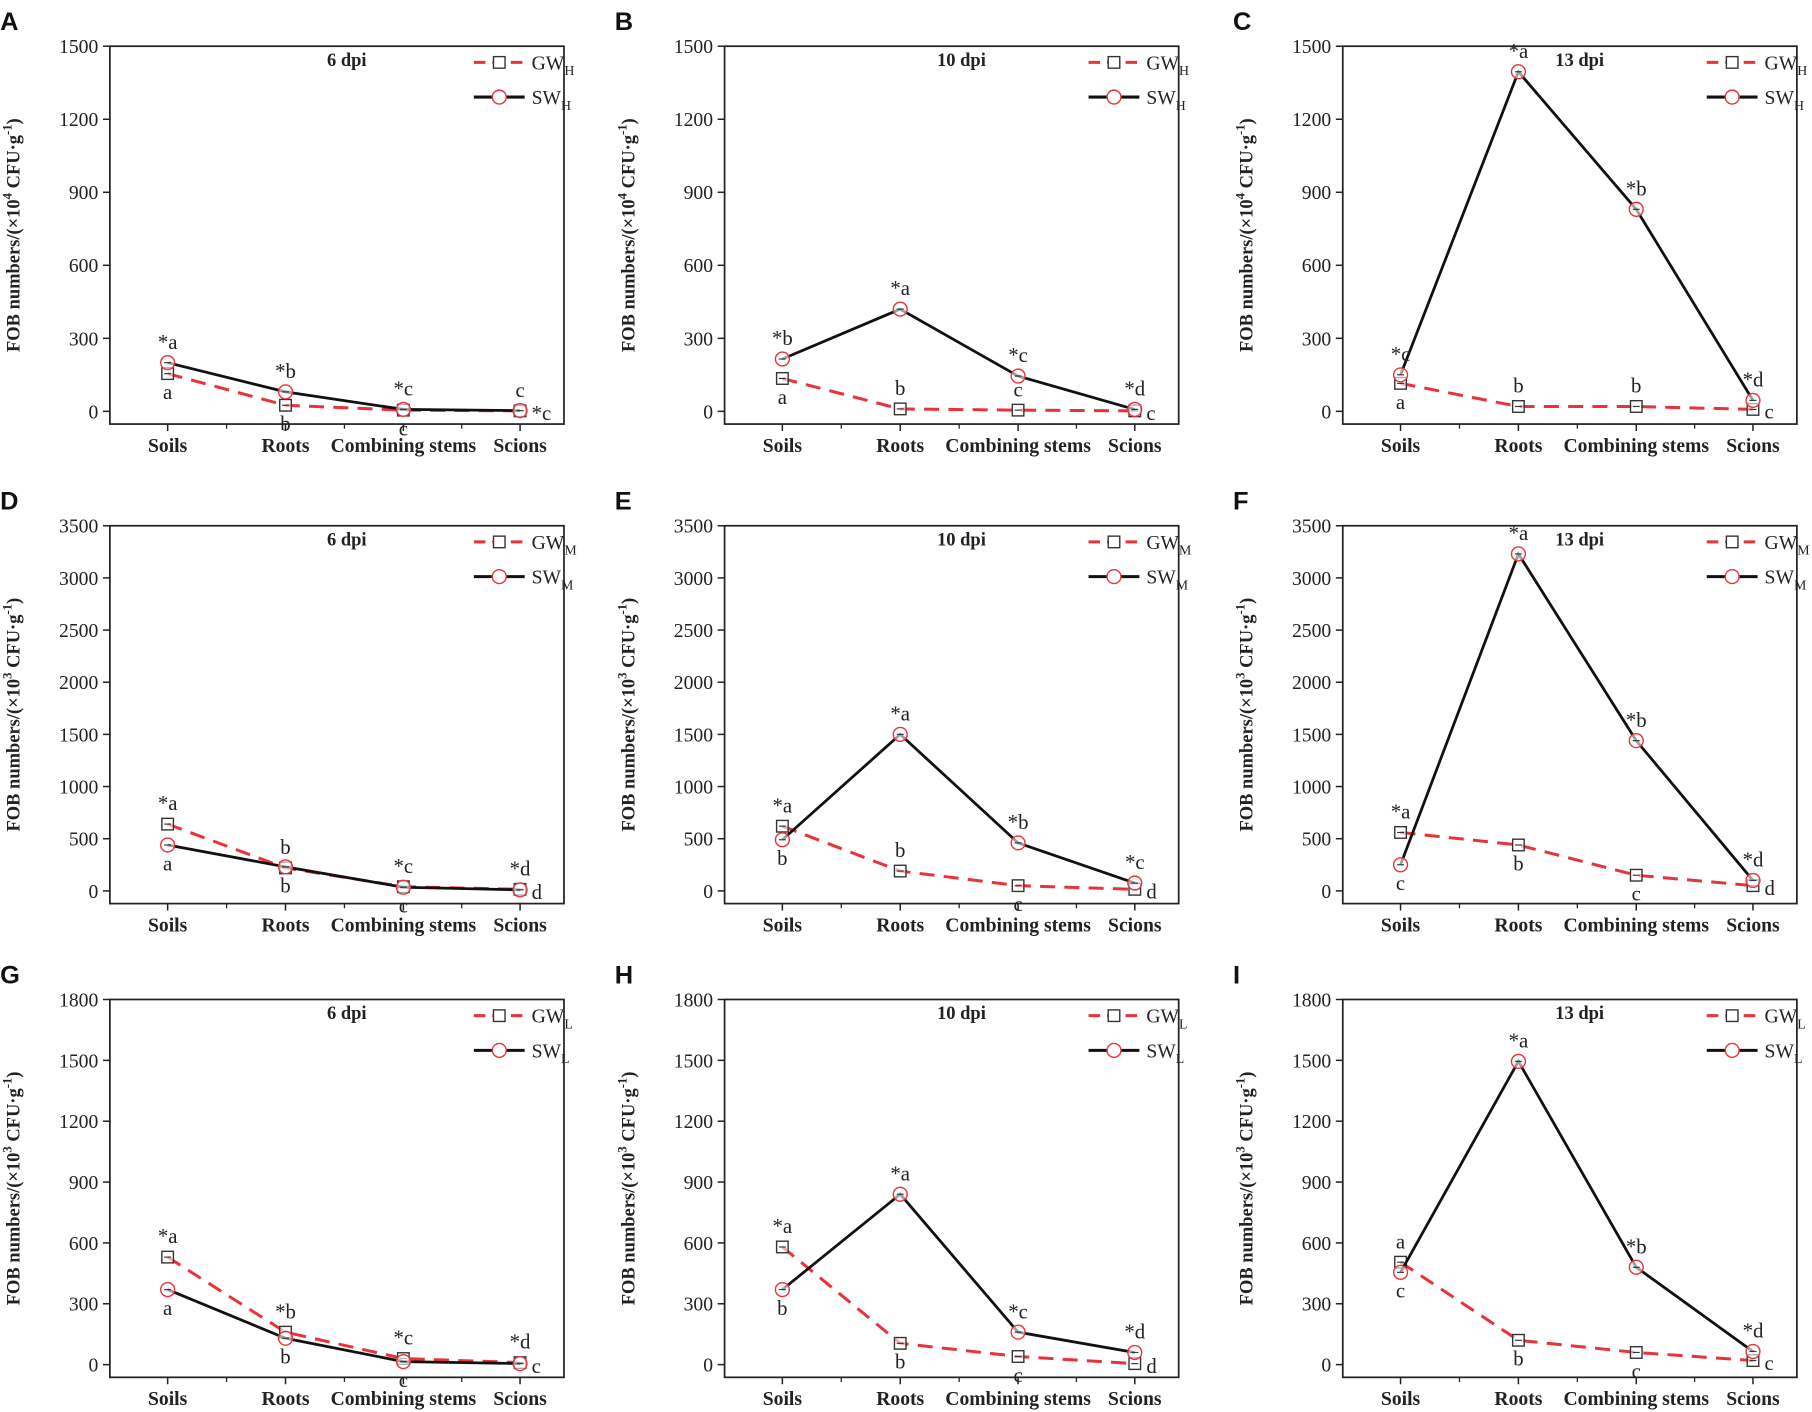 The image size is (1812, 1412). Describe the element at coordinates (1241, 676) in the screenshot. I see `y-axis-label-part: 3` at that location.